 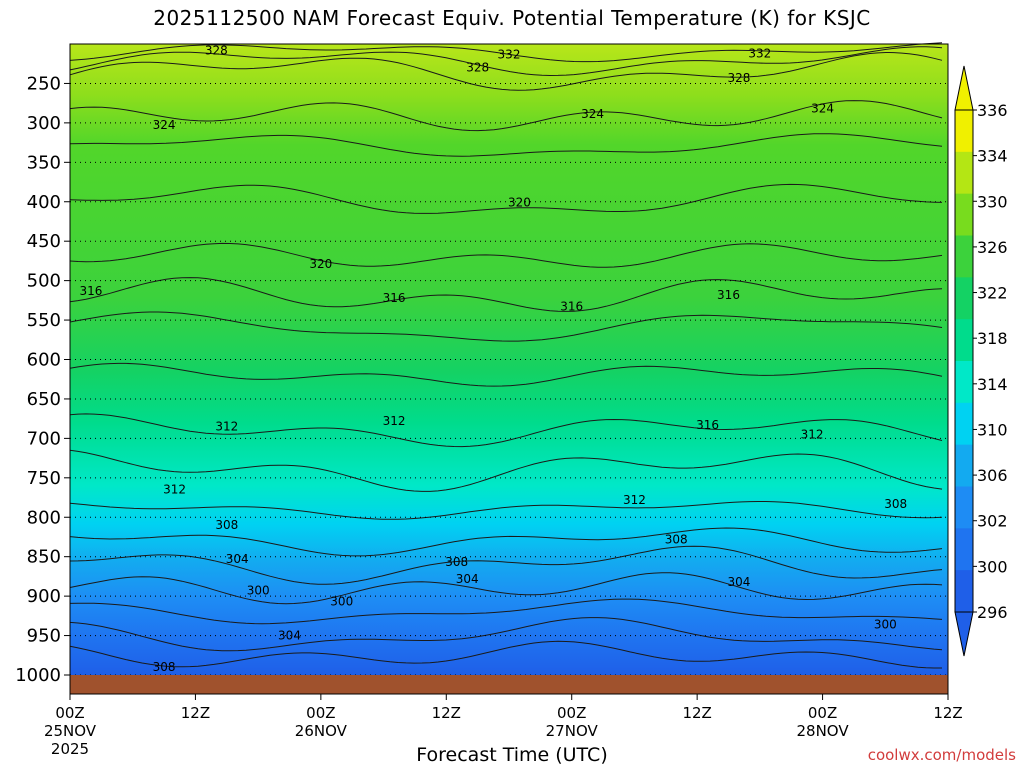 What do you see at coordinates (823, 731) in the screenshot?
I see `x-tick-date: 28NOV` at bounding box center [823, 731].